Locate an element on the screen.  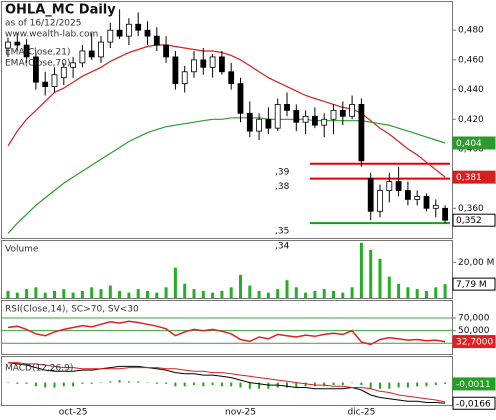
y-tick-label: 0,360 is located at coordinates (471, 209).